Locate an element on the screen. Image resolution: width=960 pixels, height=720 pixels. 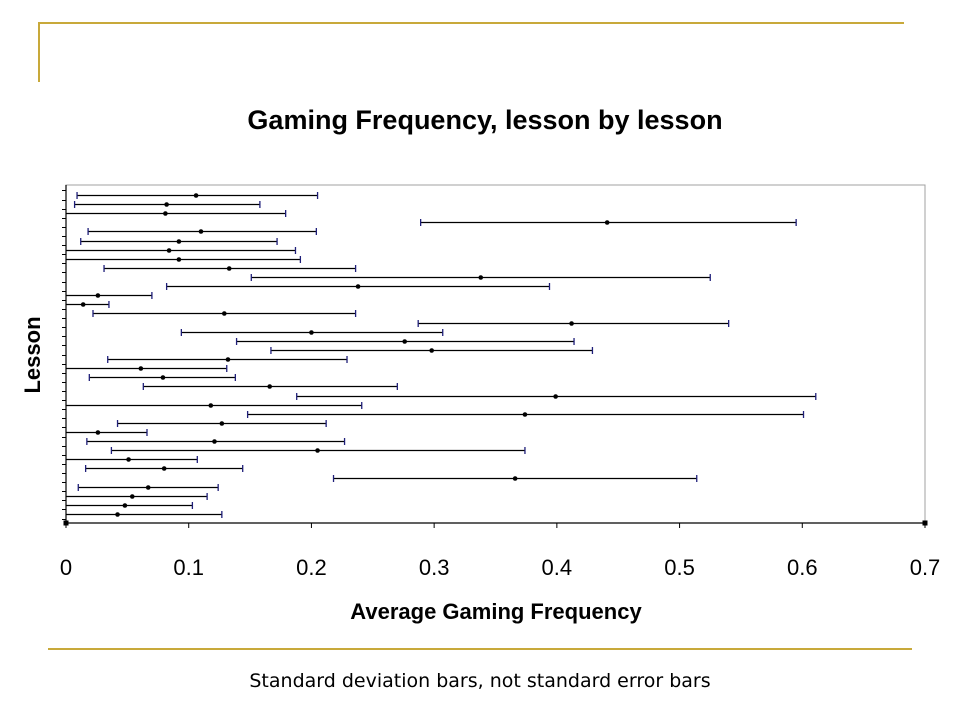
slide-rule-top is located at coordinates (472, 23).